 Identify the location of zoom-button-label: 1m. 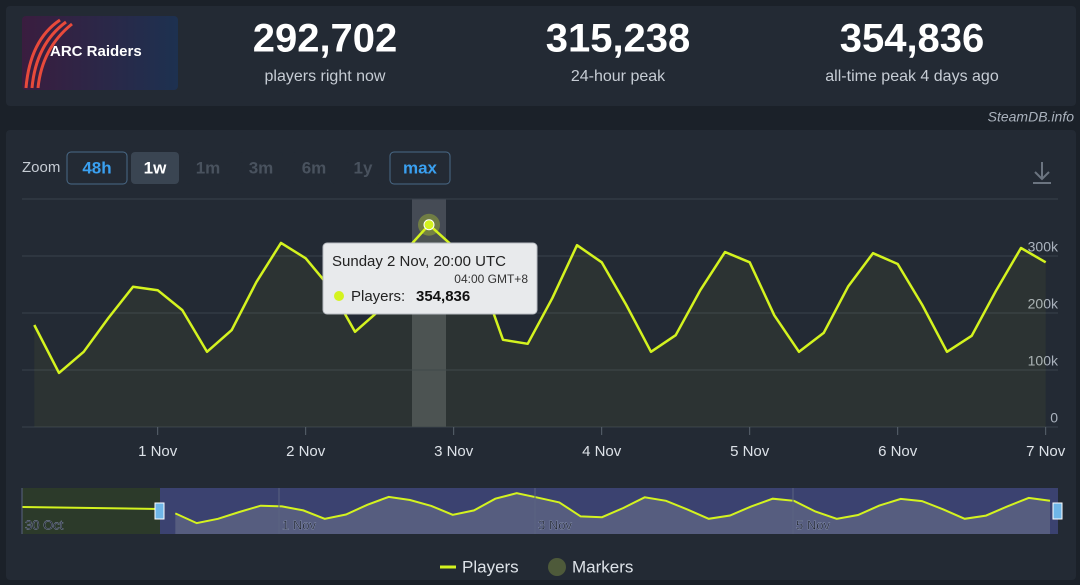
(208, 167).